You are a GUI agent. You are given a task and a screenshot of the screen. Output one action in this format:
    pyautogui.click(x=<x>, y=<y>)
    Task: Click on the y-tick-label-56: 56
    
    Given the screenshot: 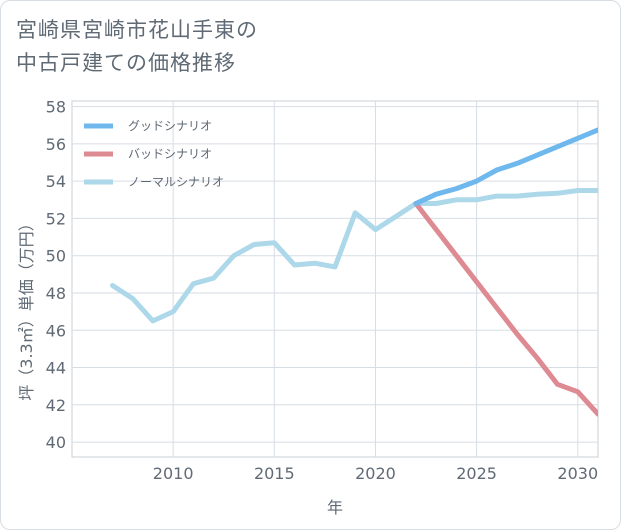 What is the action you would take?
    pyautogui.click(x=56, y=144)
    